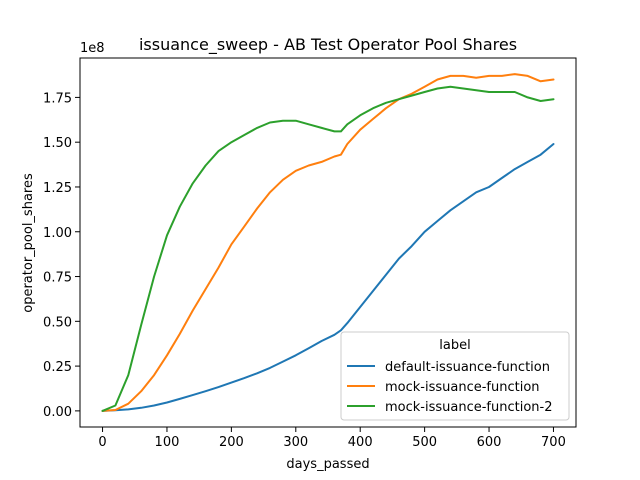 This screenshot has width=640, height=480. What do you see at coordinates (92, 48) in the screenshot?
I see `y-offset-label: 1e8` at bounding box center [92, 48].